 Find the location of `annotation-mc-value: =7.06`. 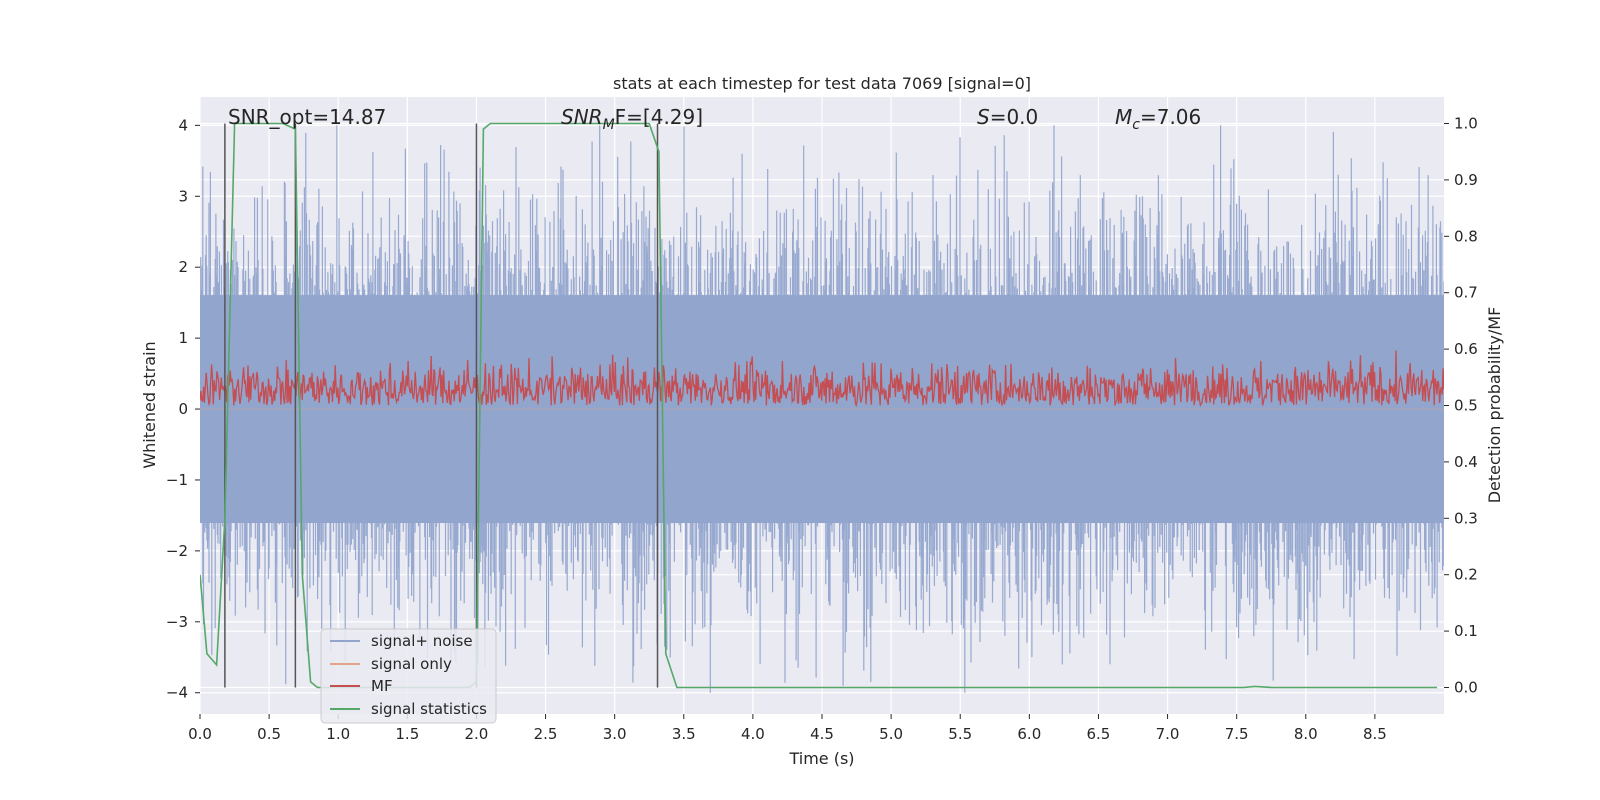

annotation-mc-value: =7.06 is located at coordinates (1170, 117).